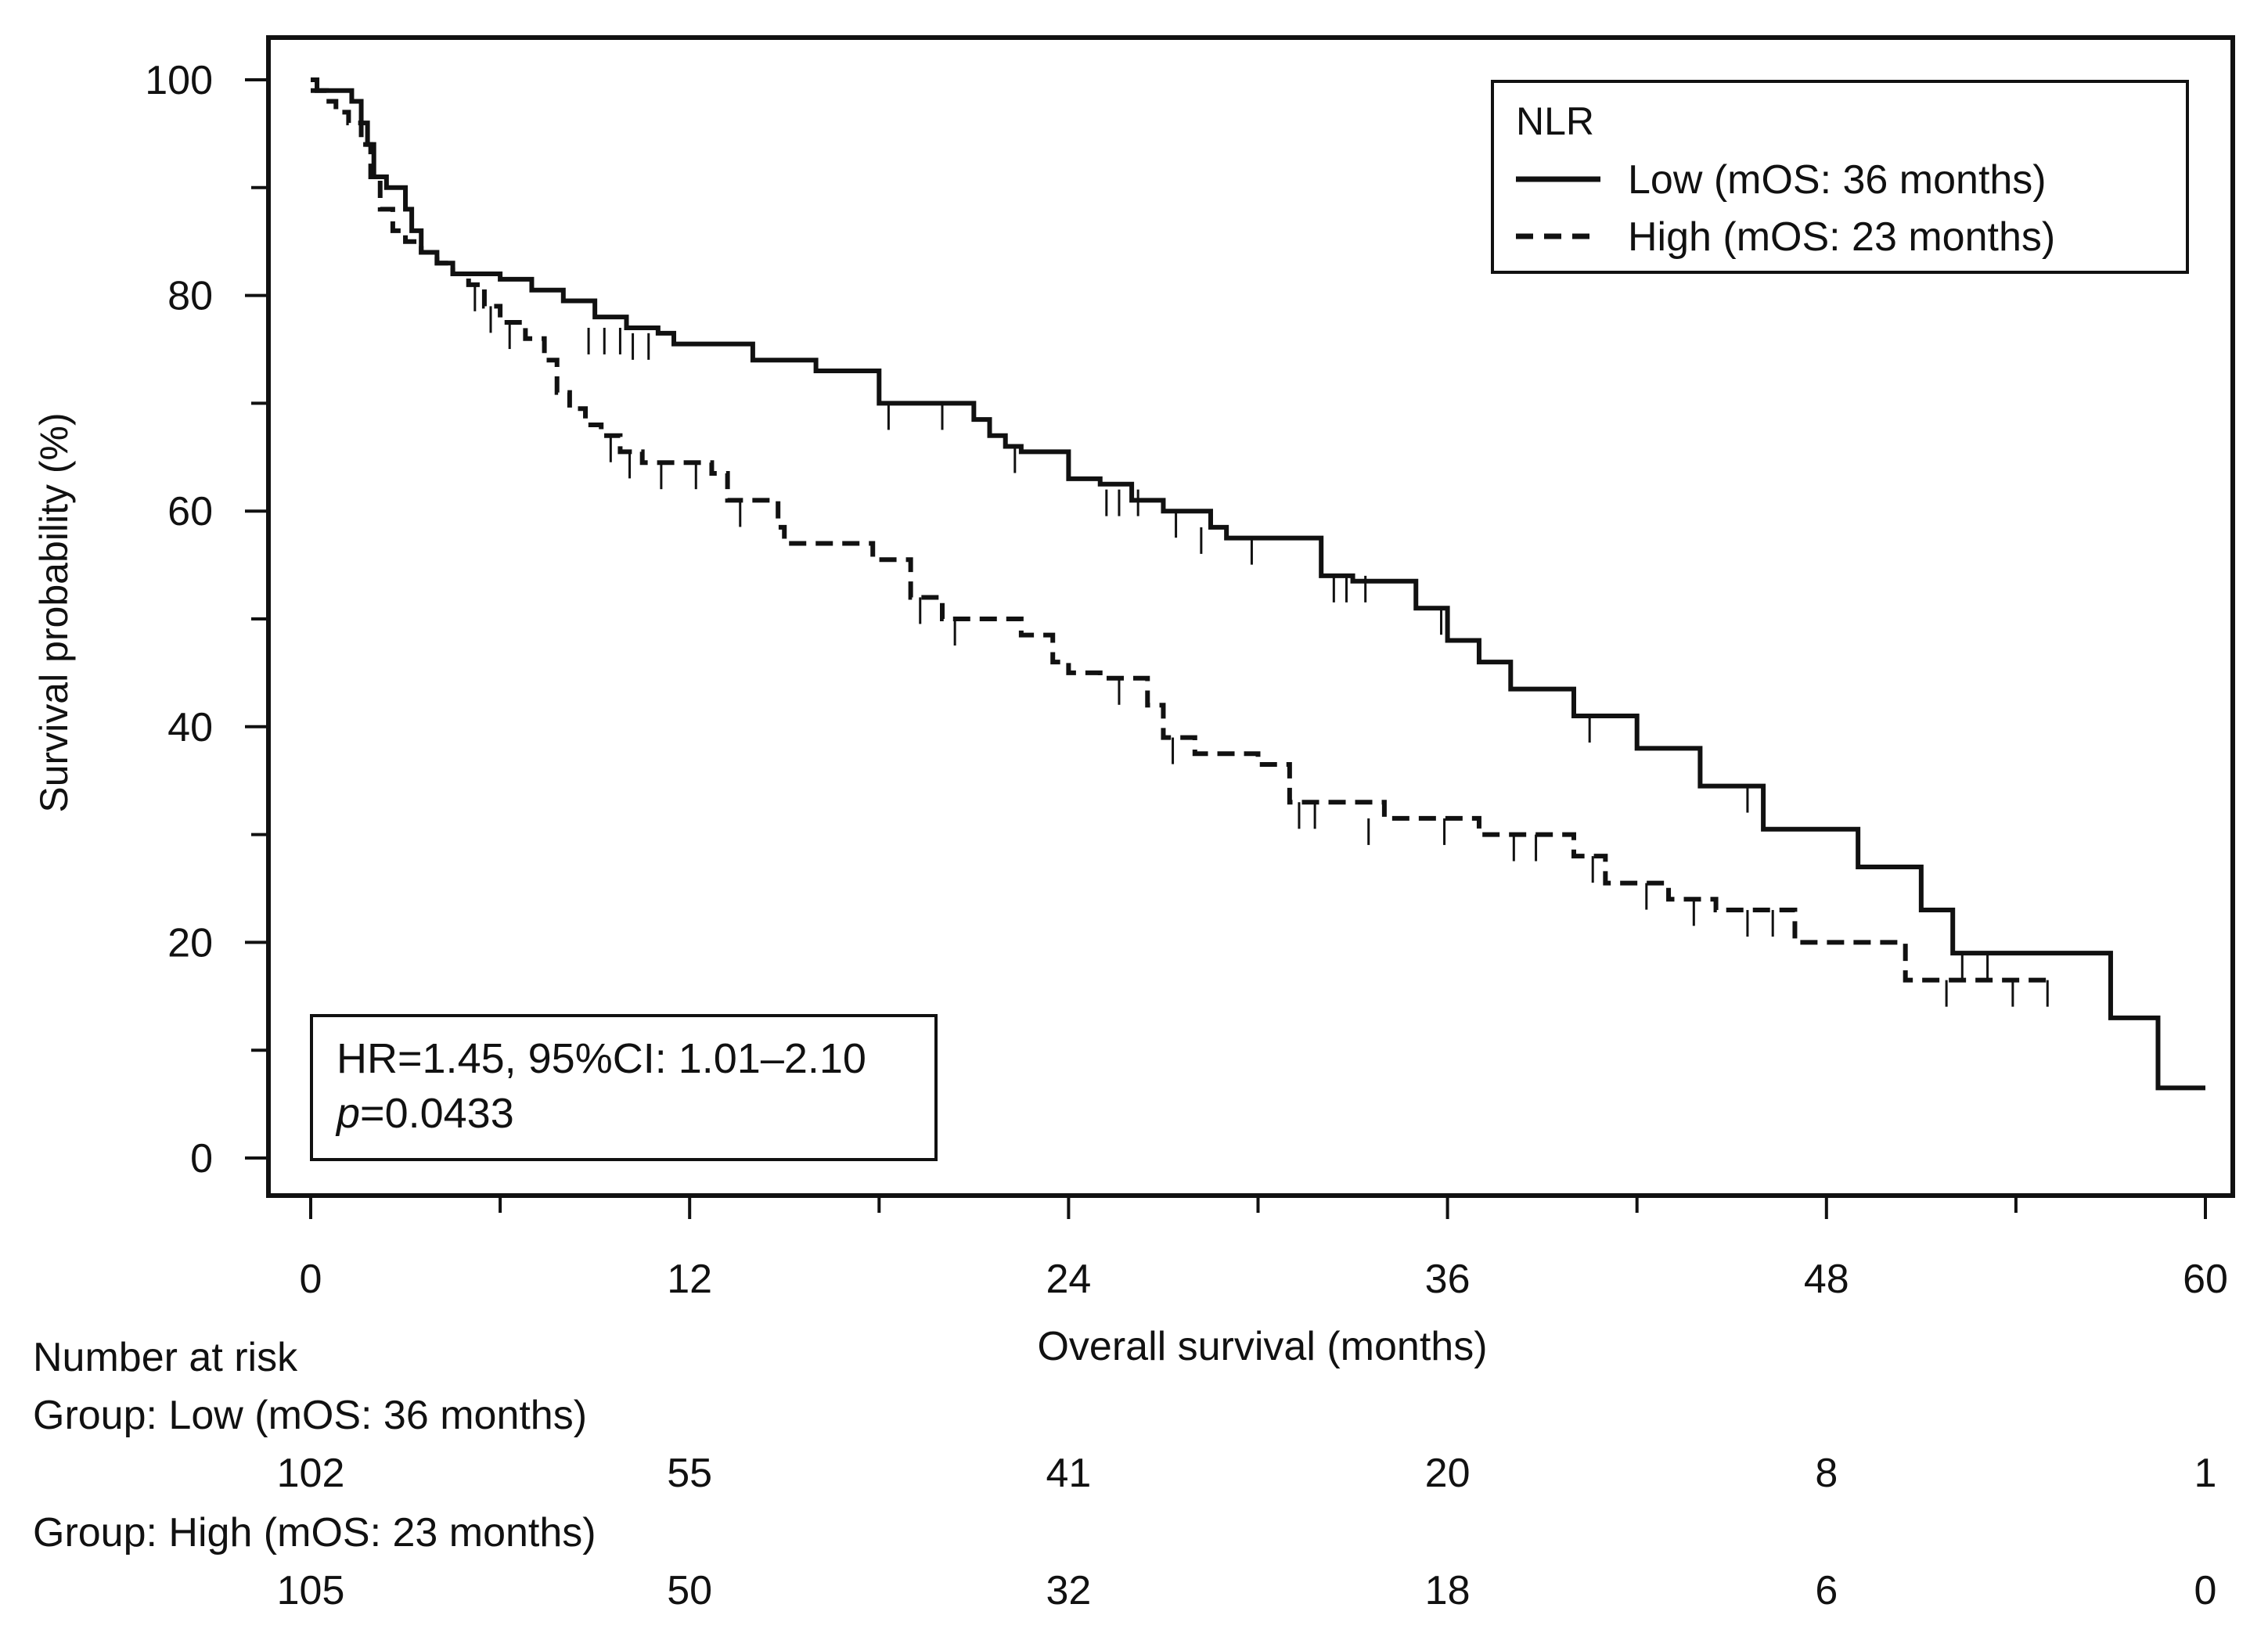 The width and height of the screenshot is (2268, 1640). Describe the element at coordinates (190, 296) in the screenshot. I see `y-tick-label: 80` at that location.